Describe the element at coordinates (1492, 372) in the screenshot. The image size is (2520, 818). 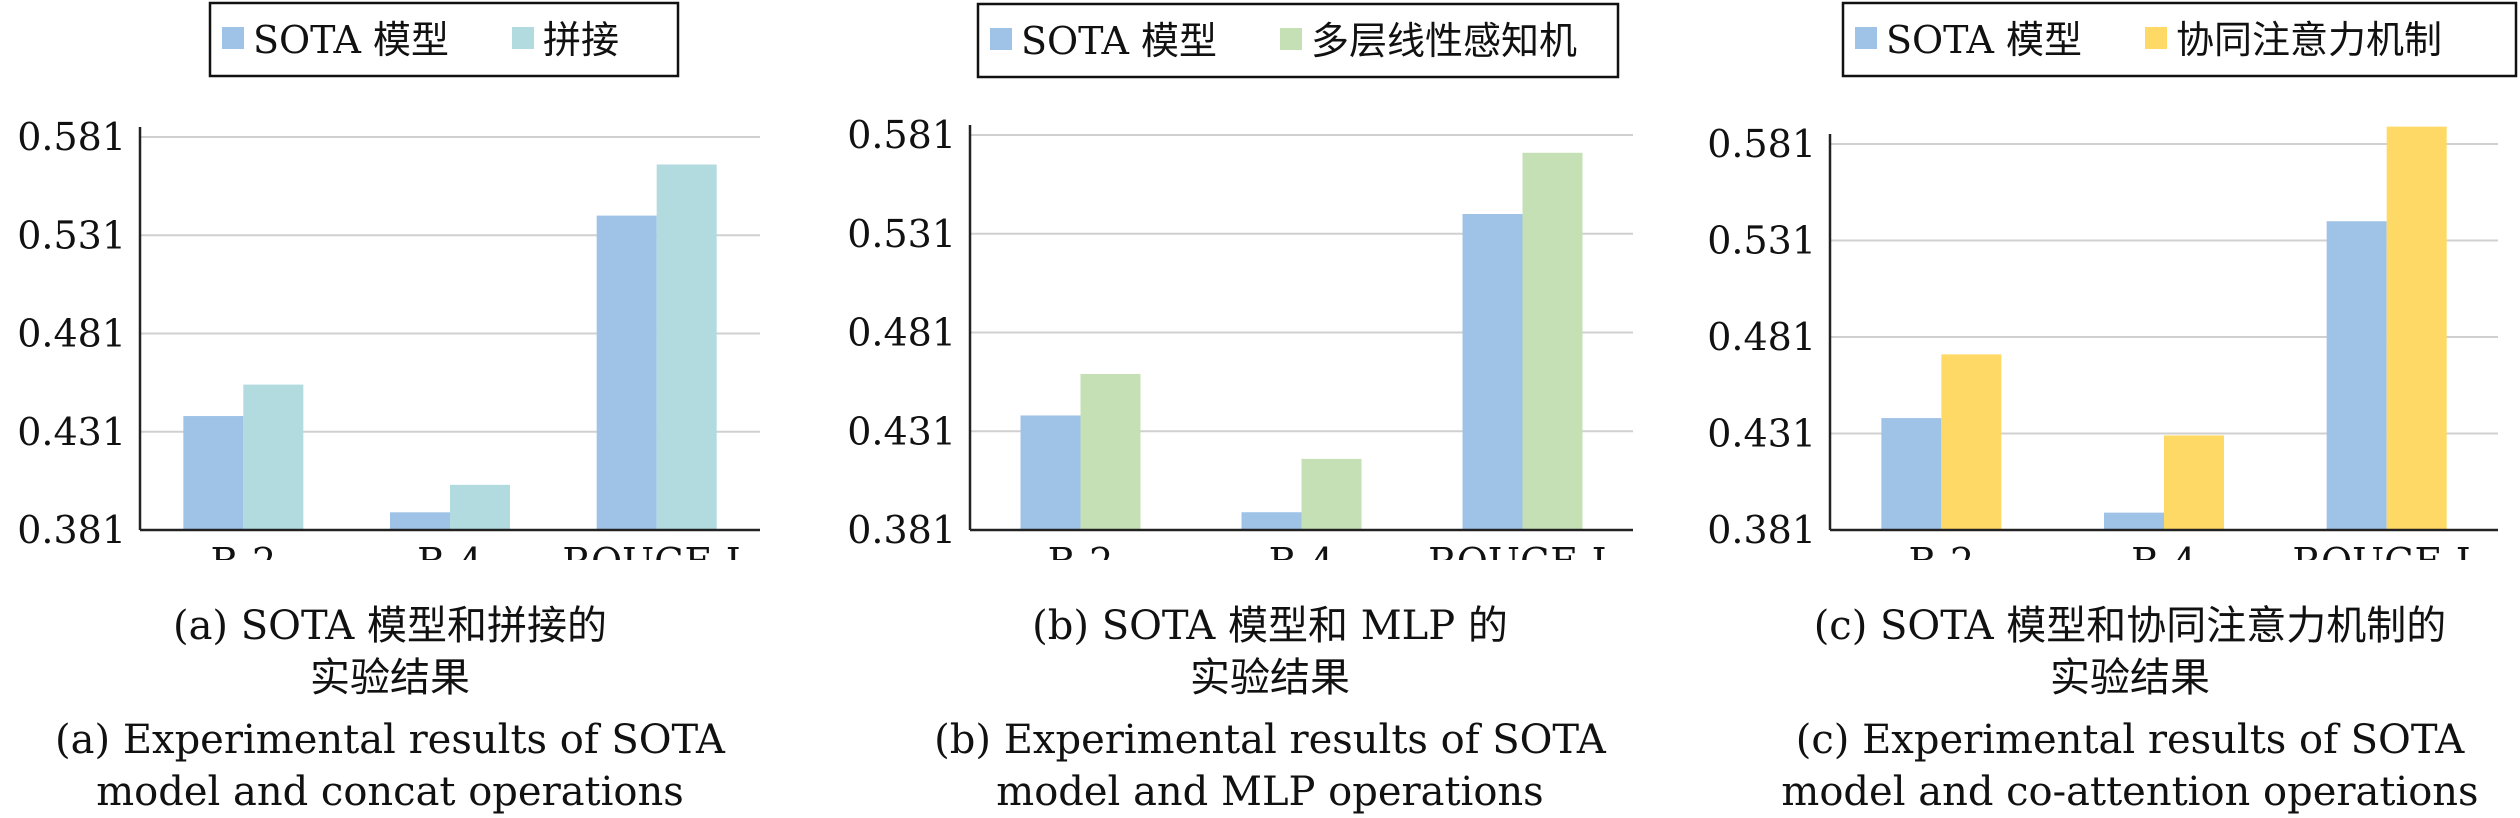
I see `bar-b-sota-rouge-l` at that location.